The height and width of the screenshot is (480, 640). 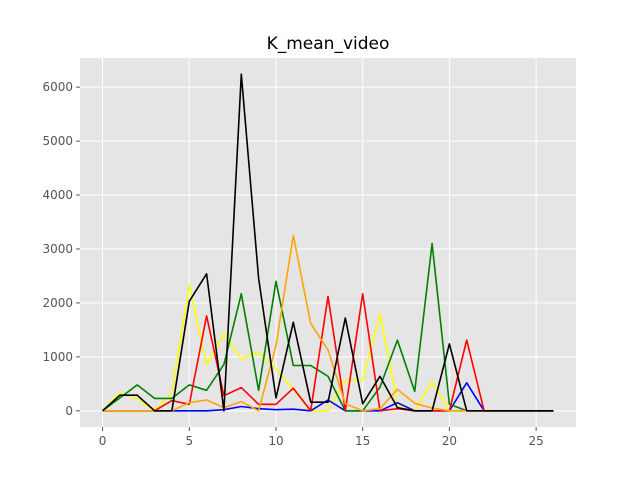 I want to click on x-tick-label: 10, so click(x=275, y=441).